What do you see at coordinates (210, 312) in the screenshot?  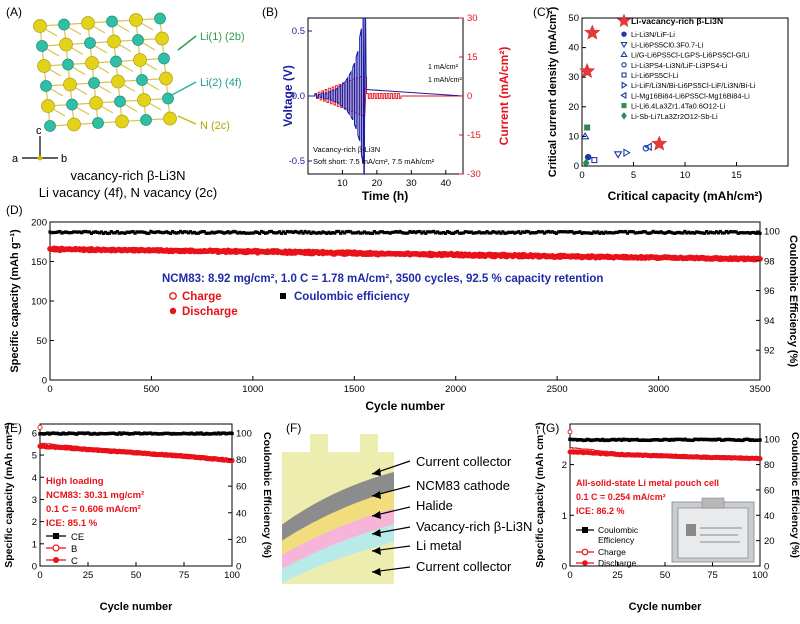 I see `legend-d-discharge: Discharge` at bounding box center [210, 312].